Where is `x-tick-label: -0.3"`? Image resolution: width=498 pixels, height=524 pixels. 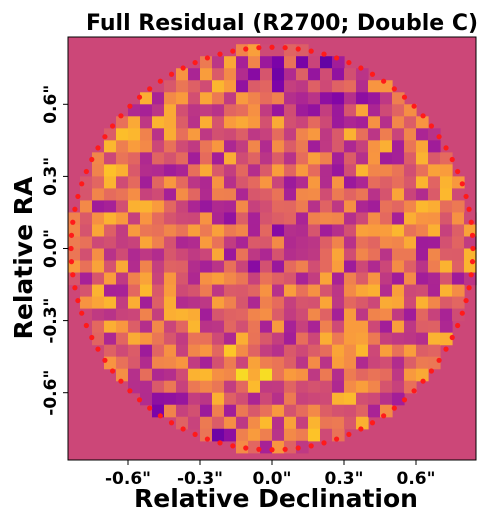 x-tick-label: -0.3" is located at coordinates (200, 479).